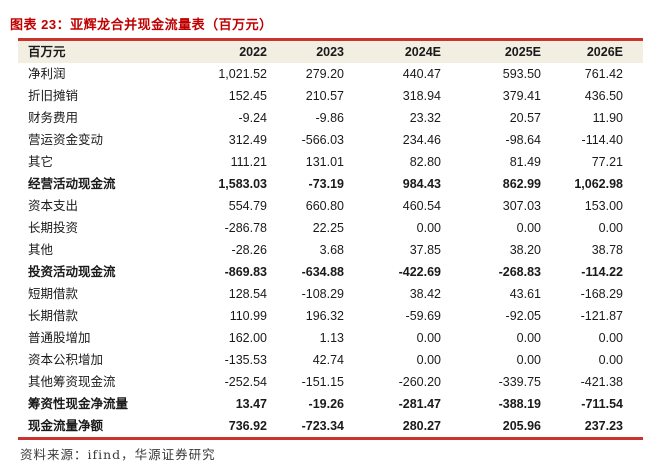 Image resolution: width=653 pixels, height=465 pixels. I want to click on cell-value: -268.83, so click(519, 272).